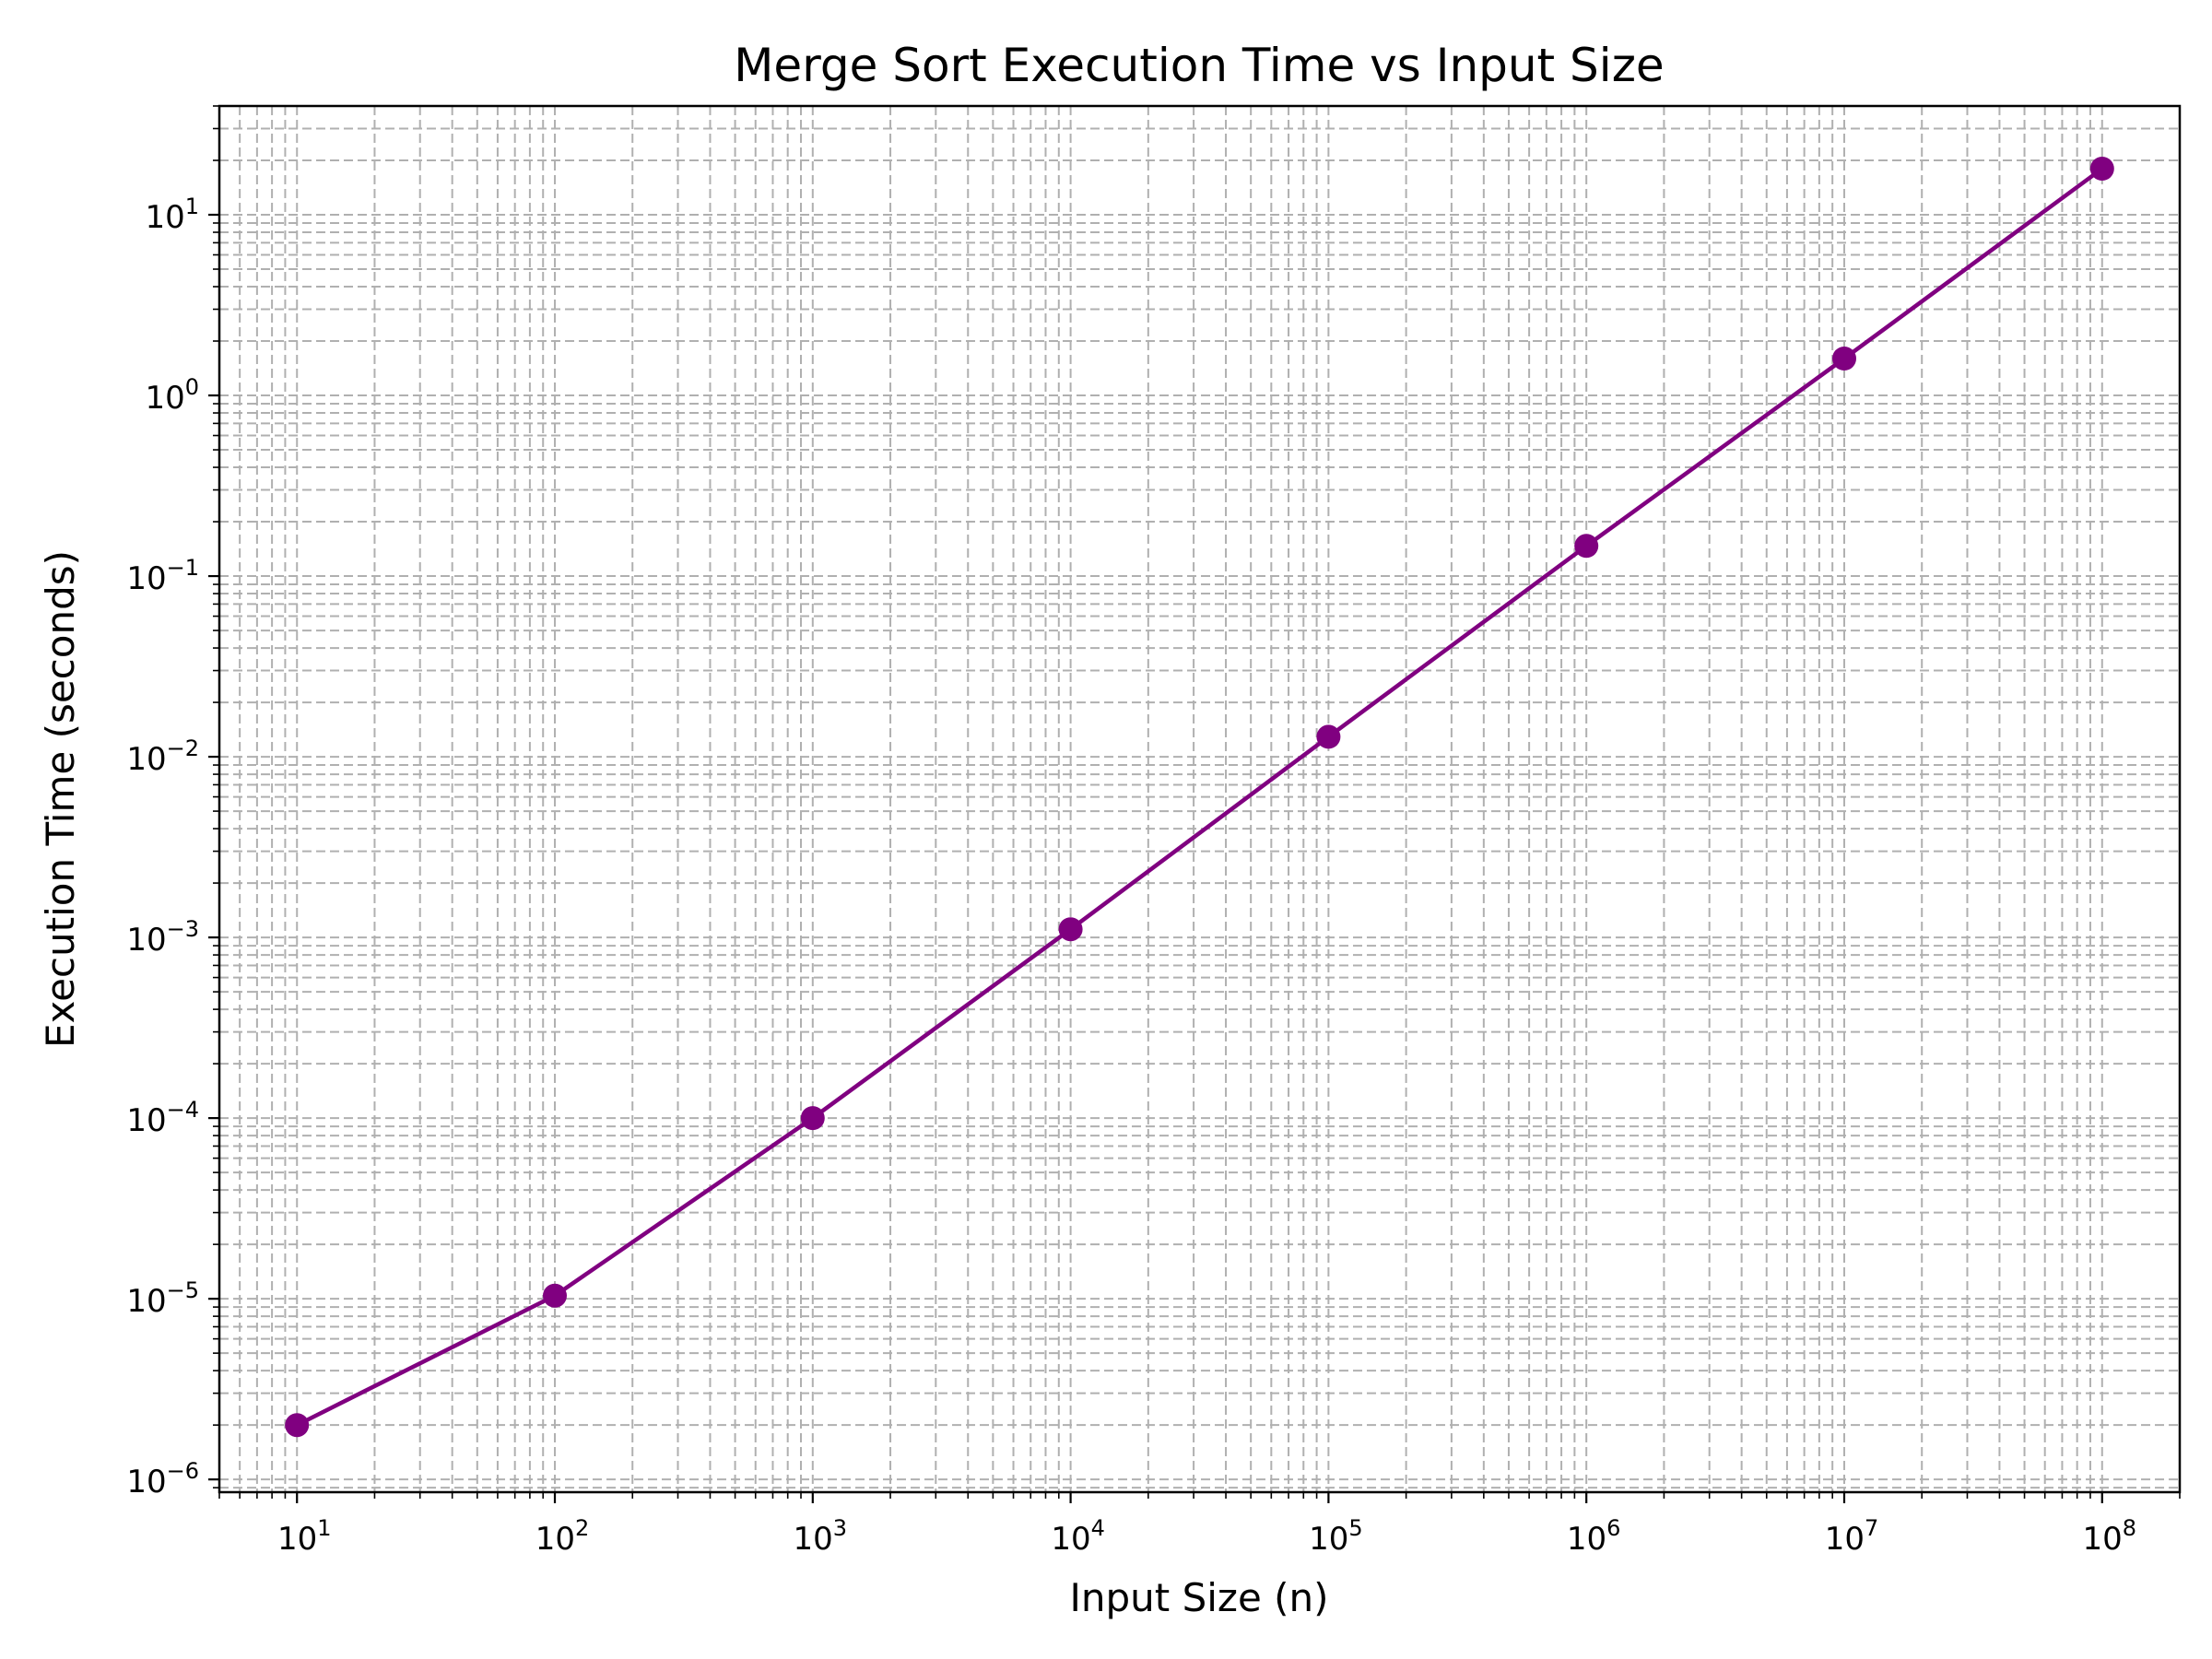 The width and height of the screenshot is (2212, 1659). I want to click on tick-label-exponent: −5, so click(183, 1290).